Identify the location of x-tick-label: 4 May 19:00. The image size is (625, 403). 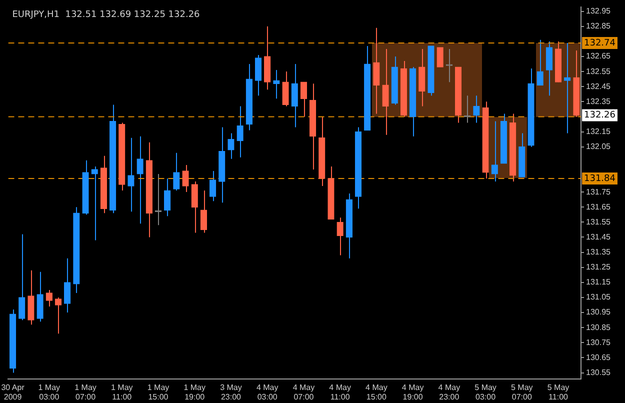
(413, 392).